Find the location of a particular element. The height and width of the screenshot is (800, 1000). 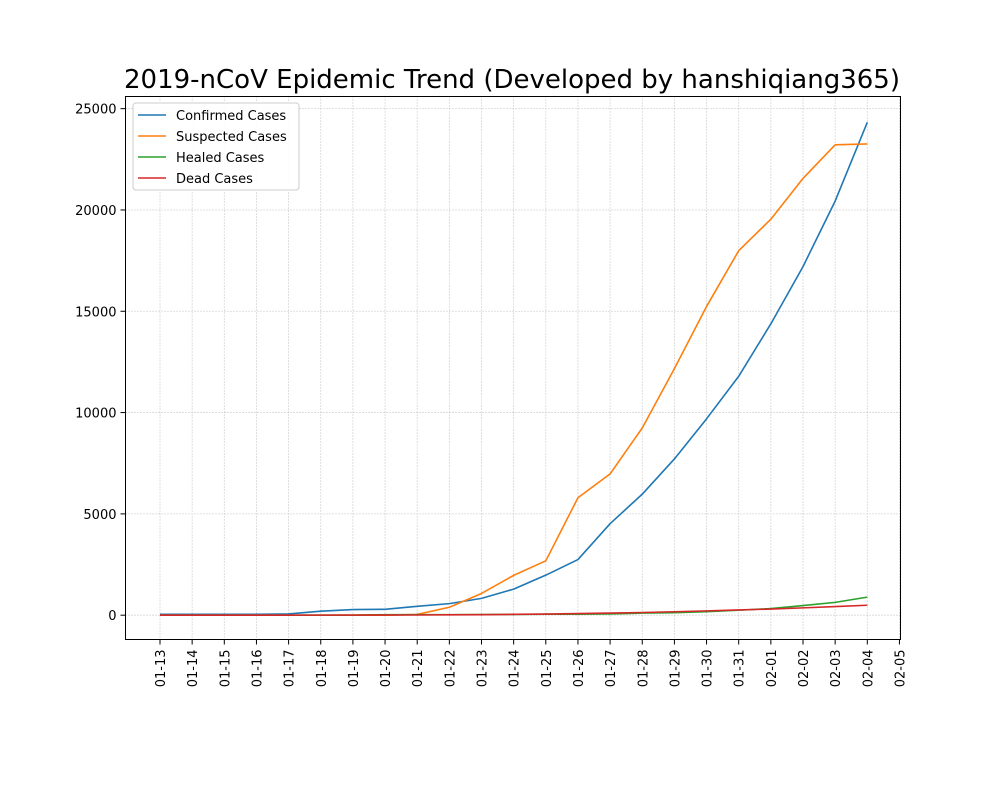

x-tick-label: 01-27 is located at coordinates (611, 669).